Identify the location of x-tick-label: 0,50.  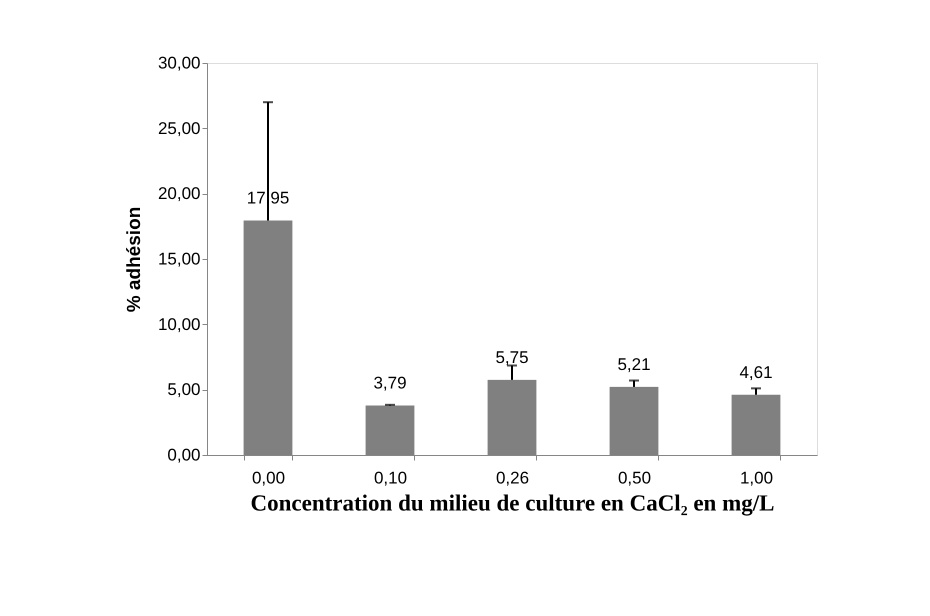
(635, 478).